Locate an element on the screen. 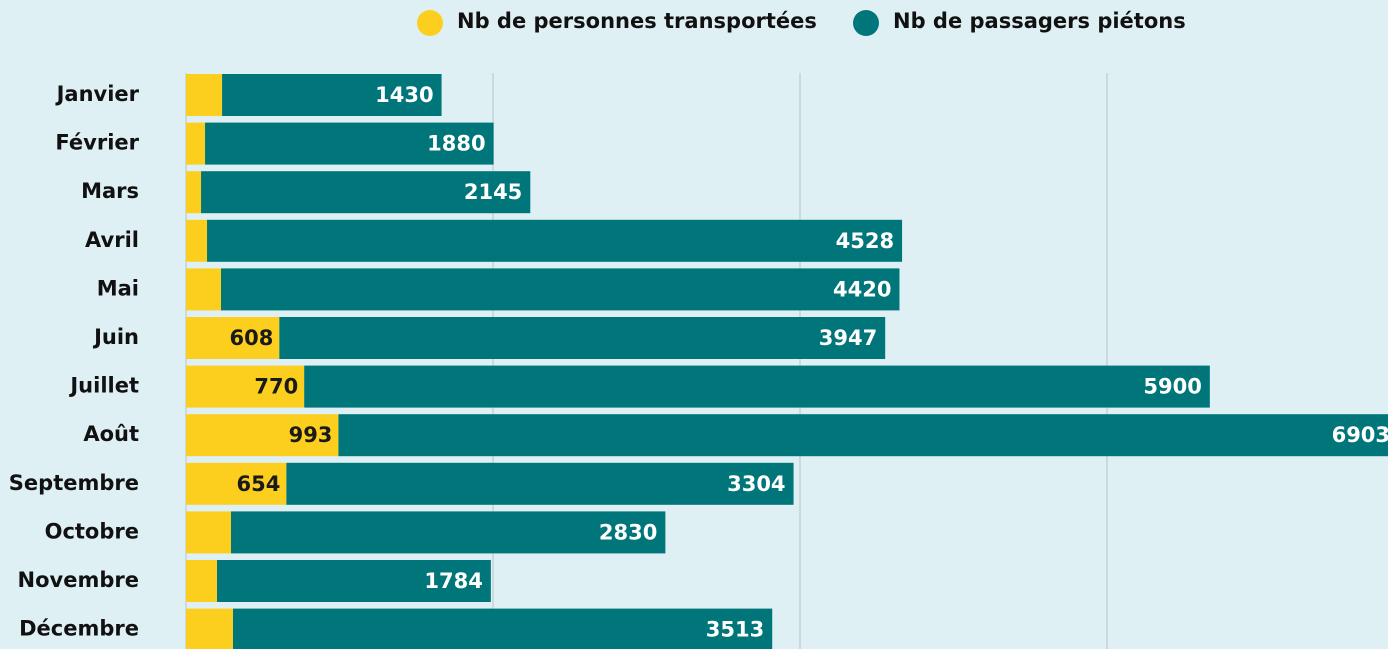 The width and height of the screenshot is (1388, 649). data-label: 608 is located at coordinates (251, 338).